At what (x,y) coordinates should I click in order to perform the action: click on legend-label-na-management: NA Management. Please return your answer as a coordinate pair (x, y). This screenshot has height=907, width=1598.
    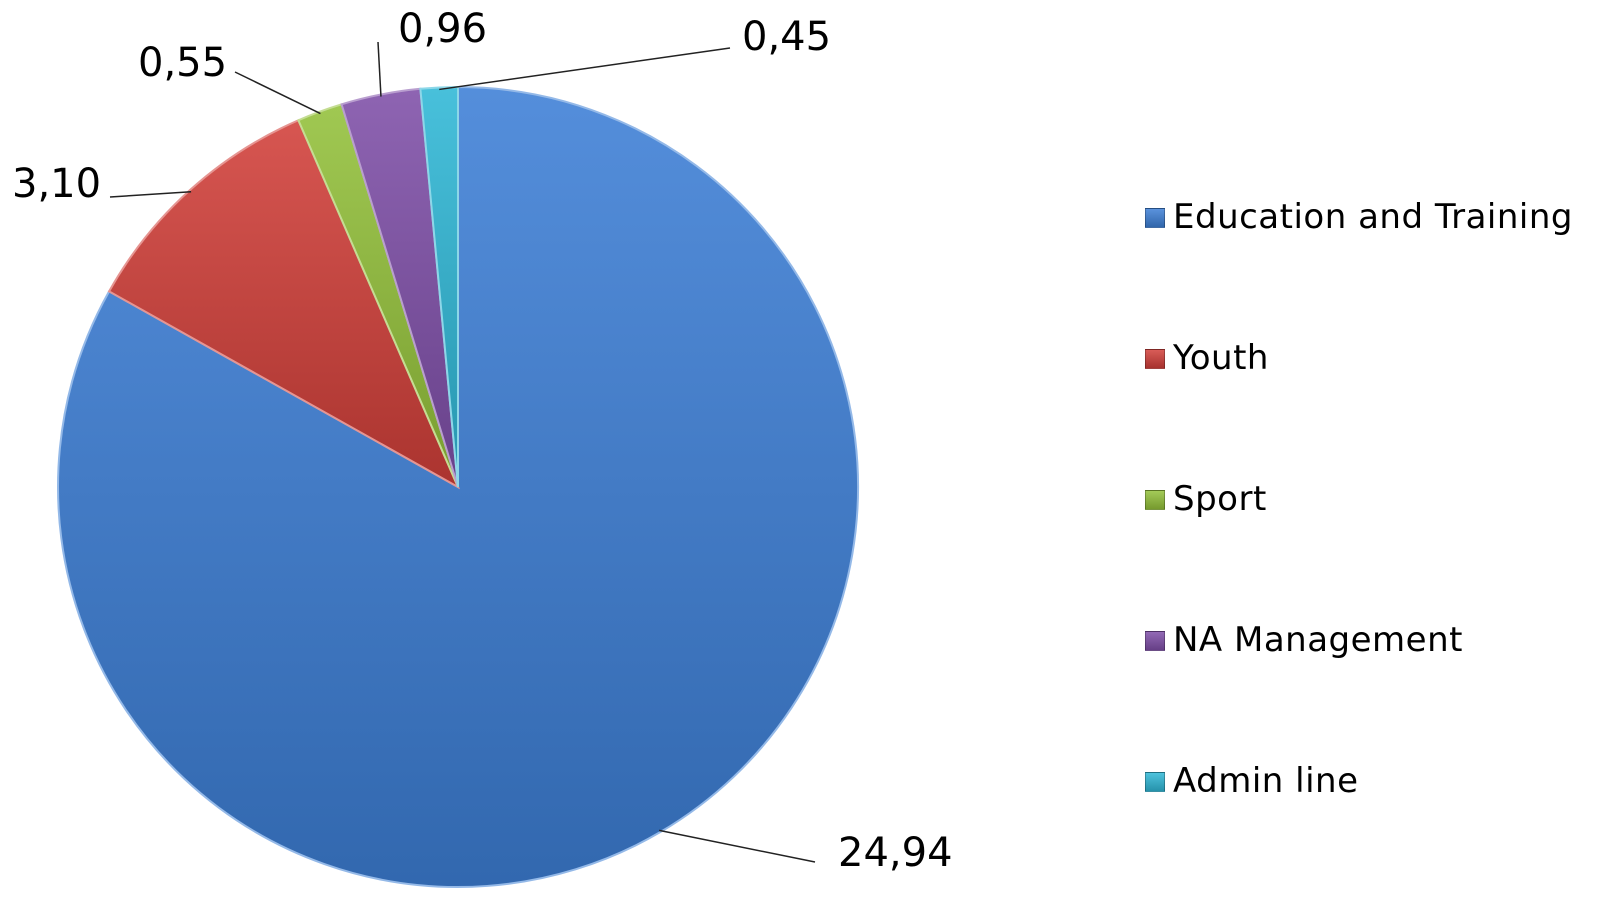
    Looking at the image, I should click on (1318, 640).